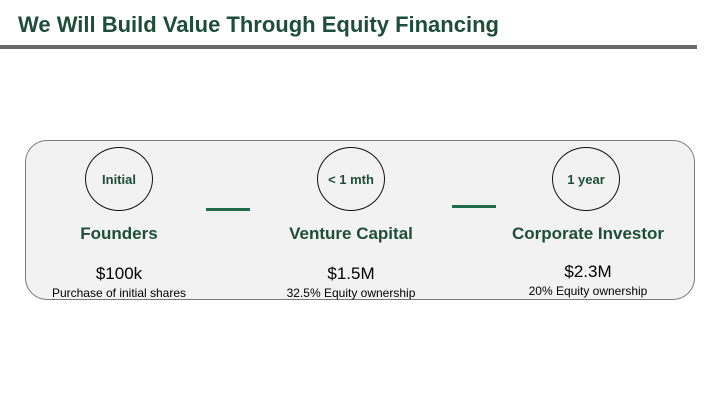  What do you see at coordinates (588, 271) in the screenshot?
I see `stage-amount-corporate-investor: $2.3M` at bounding box center [588, 271].